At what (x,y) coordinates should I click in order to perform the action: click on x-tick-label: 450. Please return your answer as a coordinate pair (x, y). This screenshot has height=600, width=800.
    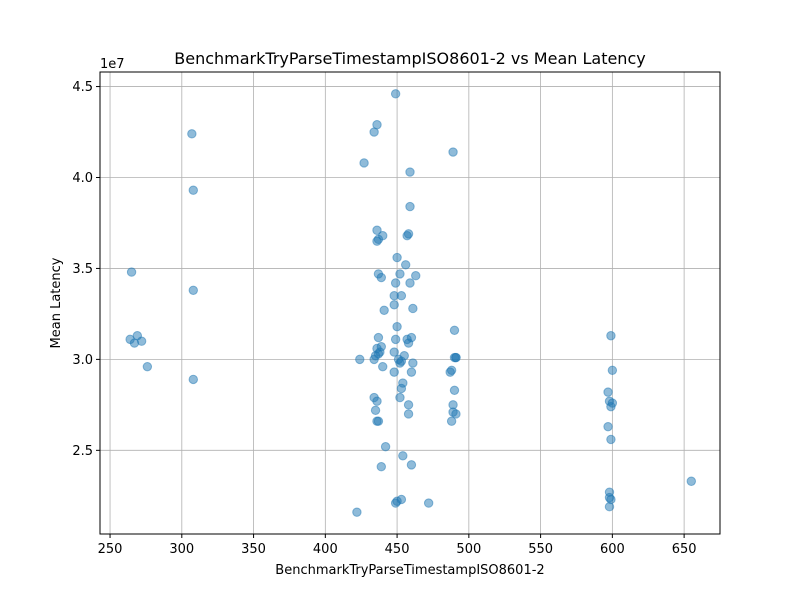
    Looking at the image, I should click on (397, 549).